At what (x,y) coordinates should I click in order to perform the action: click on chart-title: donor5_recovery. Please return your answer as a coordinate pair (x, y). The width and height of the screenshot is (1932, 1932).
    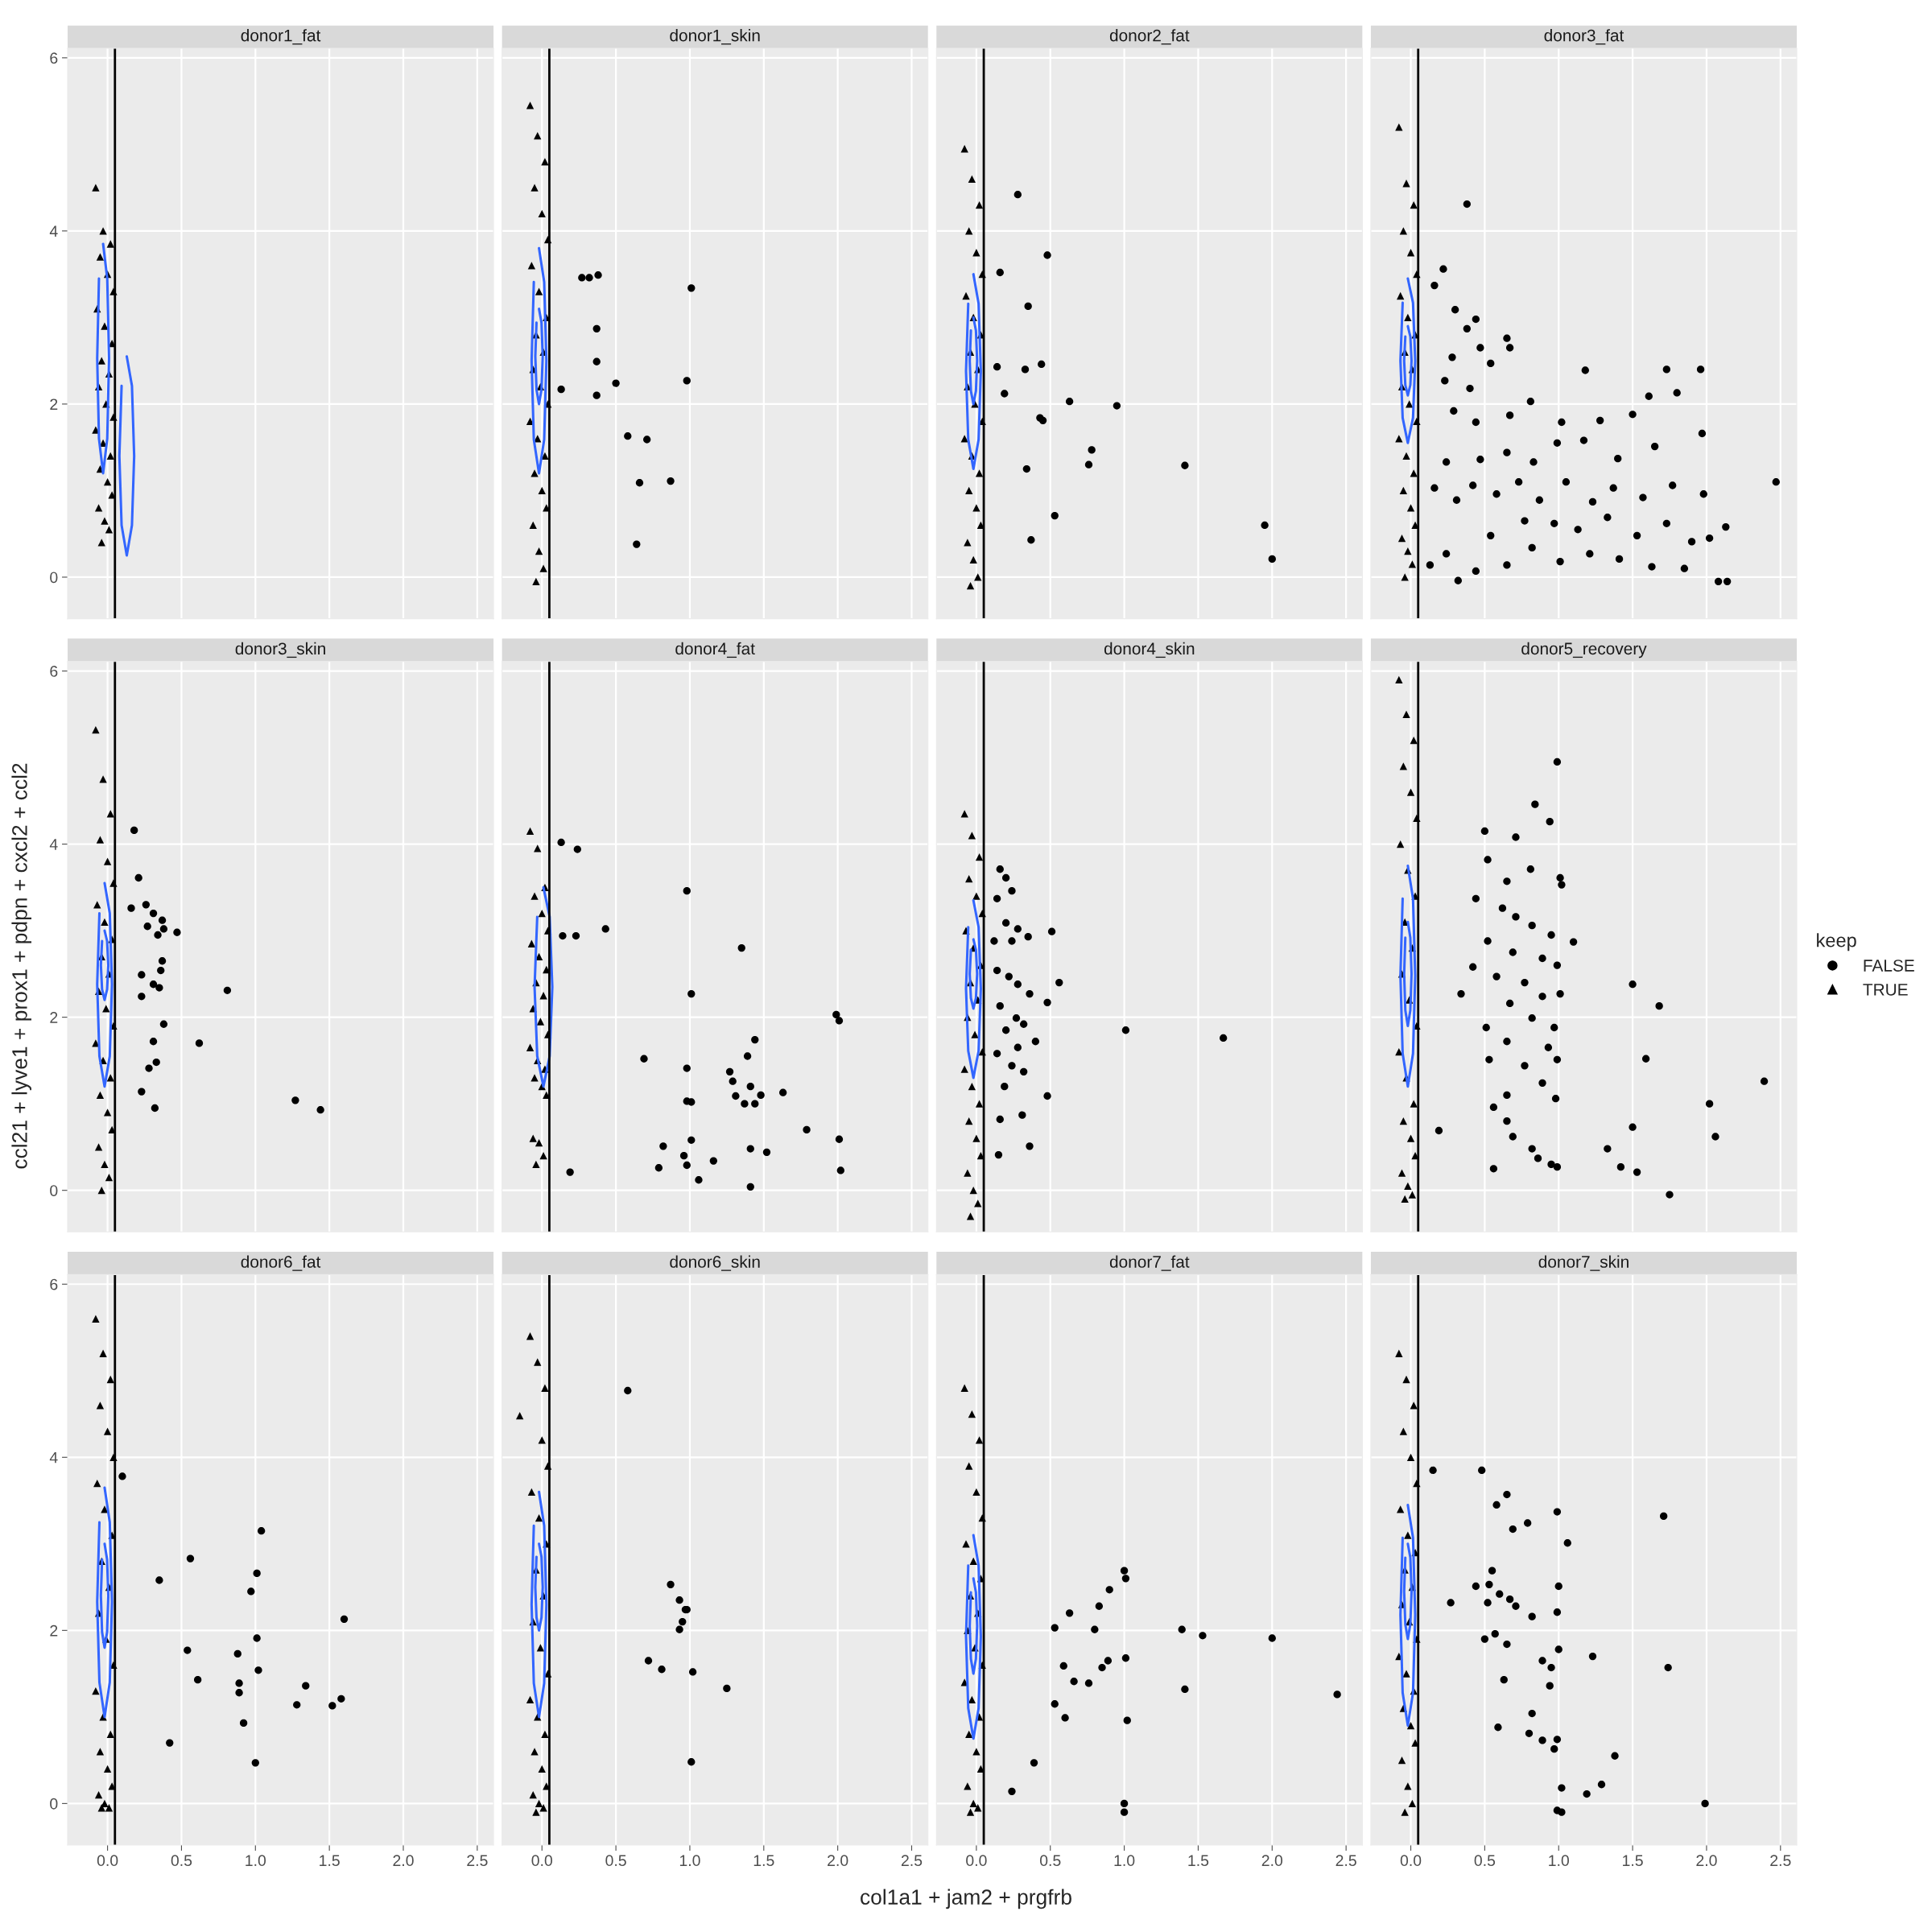
    Looking at the image, I should click on (1584, 650).